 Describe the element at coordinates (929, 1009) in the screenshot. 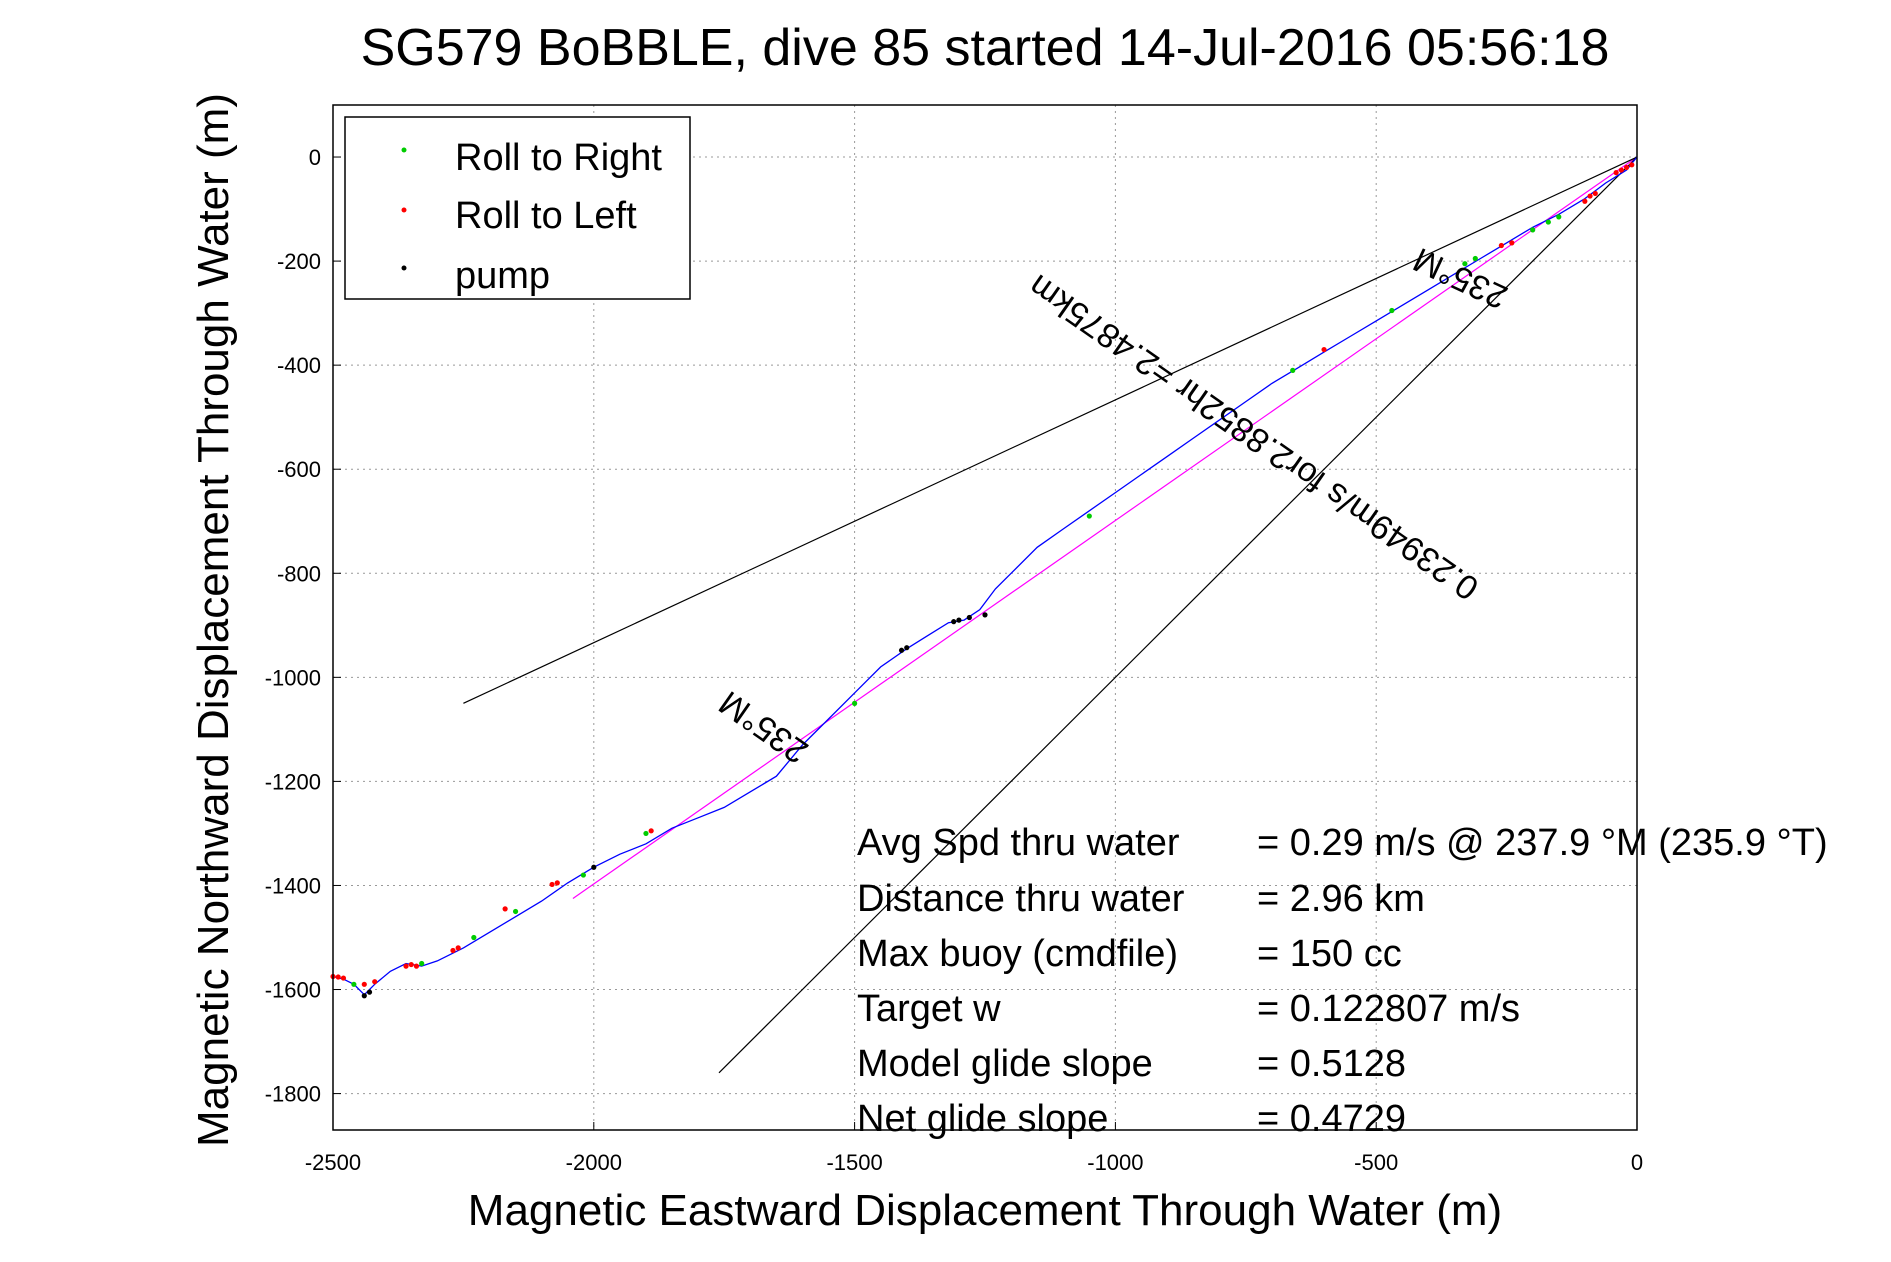

I see `summary-label-target-w: Target w` at that location.